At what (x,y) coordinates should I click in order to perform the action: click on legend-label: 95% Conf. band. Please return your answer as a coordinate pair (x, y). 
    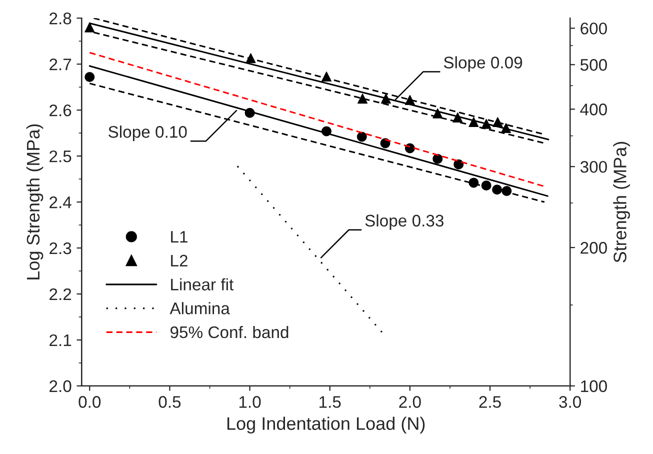
    Looking at the image, I should click on (229, 332).